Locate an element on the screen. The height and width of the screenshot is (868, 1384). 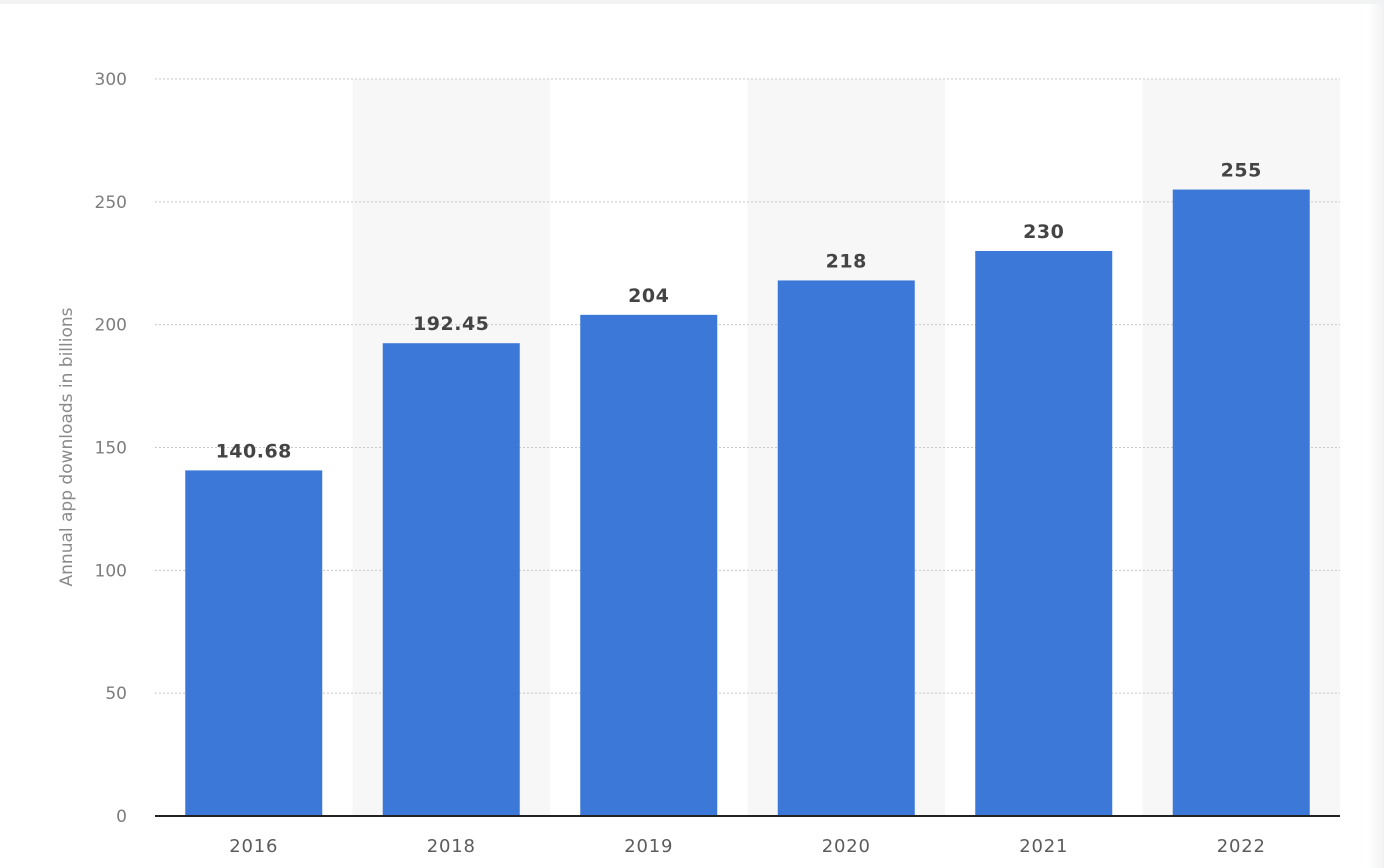
value-label-2021: 230 is located at coordinates (1043, 232).